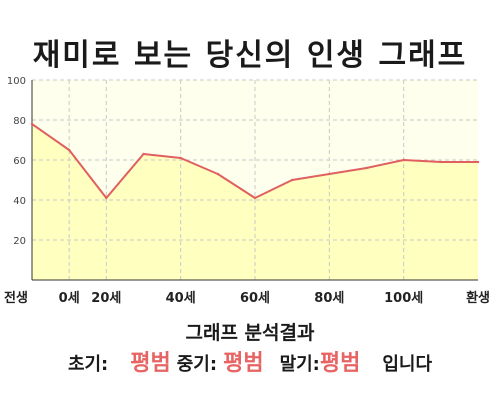 This screenshot has width=500, height=400. I want to click on data-point-110세, so click(441, 162).